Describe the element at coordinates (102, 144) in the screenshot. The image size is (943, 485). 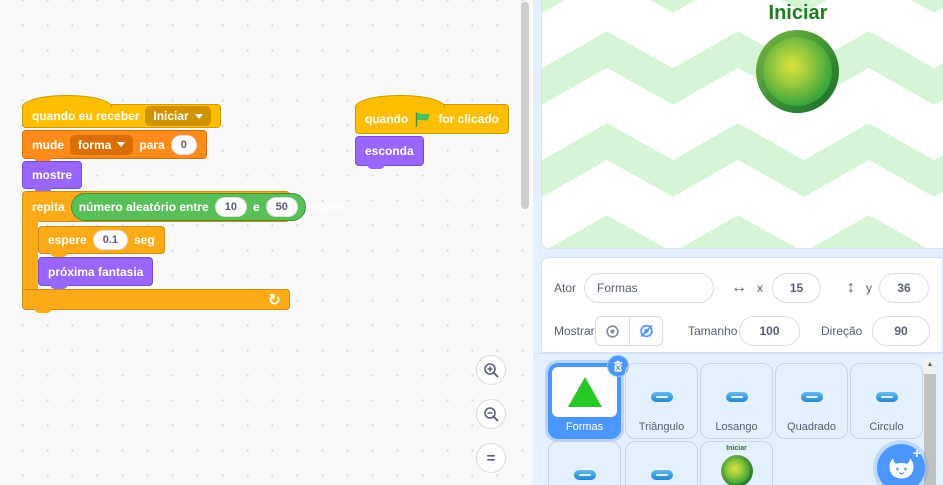
I see `variable-dropdown: forma` at that location.